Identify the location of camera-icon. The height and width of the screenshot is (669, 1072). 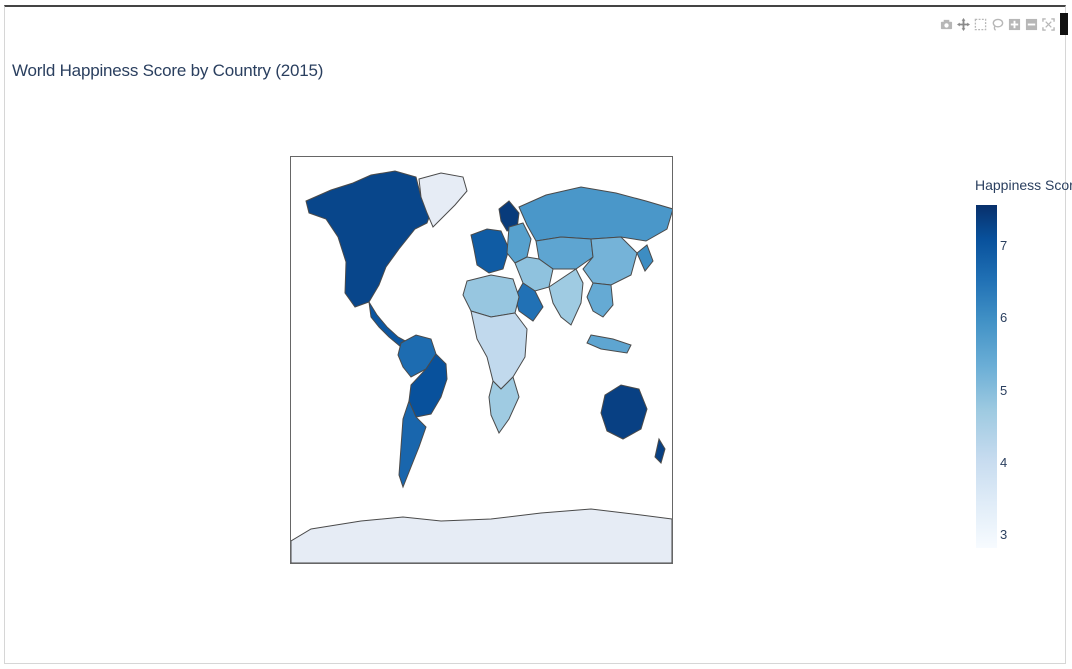
(946, 24).